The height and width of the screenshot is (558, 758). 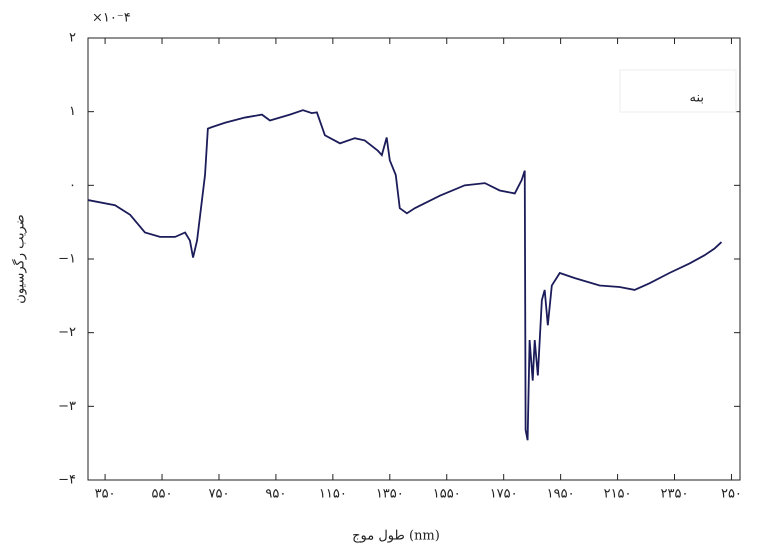 What do you see at coordinates (105, 494) in the screenshot?
I see `x-tick-label: ۳۵۰` at bounding box center [105, 494].